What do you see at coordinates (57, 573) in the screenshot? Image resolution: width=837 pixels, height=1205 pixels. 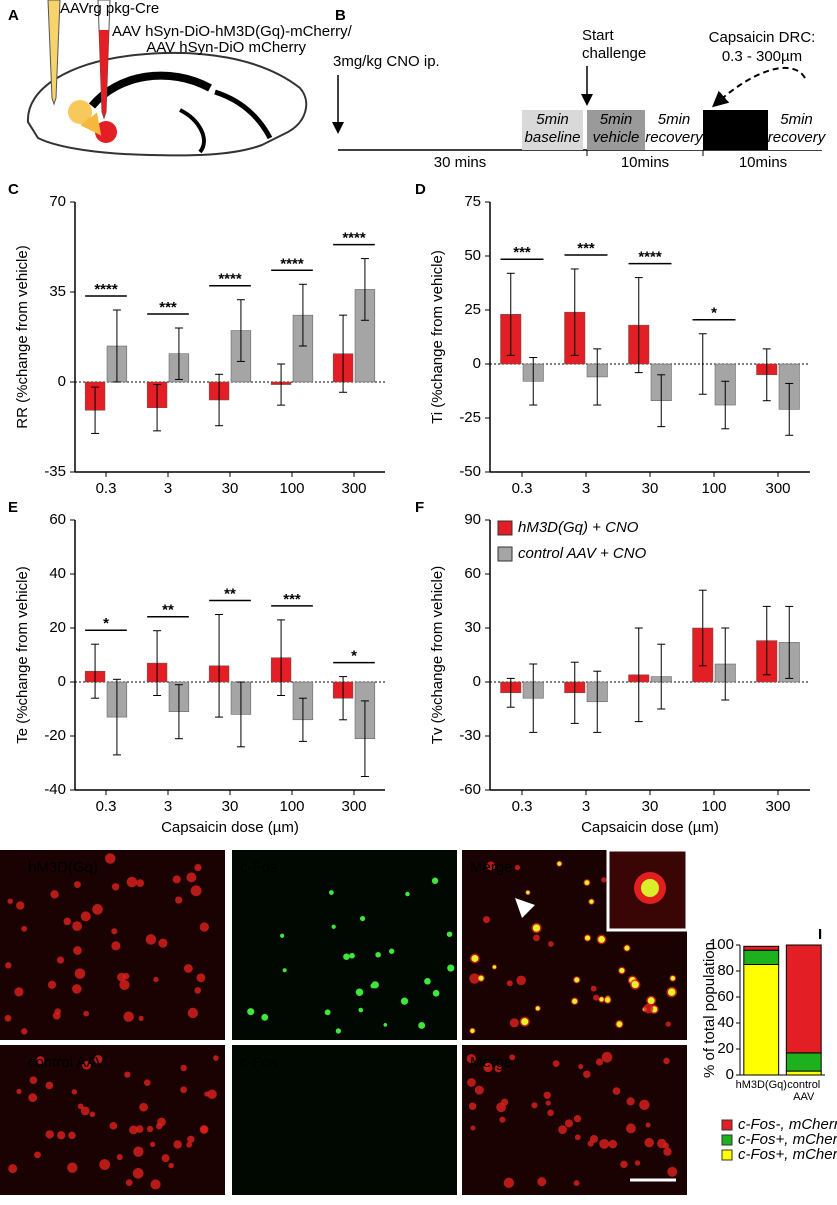 I see `y-tick-label: 40` at bounding box center [57, 573].